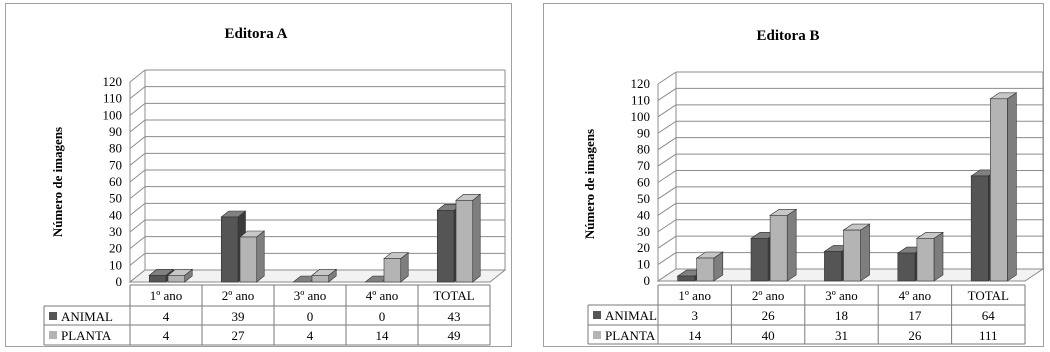  Describe the element at coordinates (597, 315) in the screenshot. I see `legend-swatch` at that location.